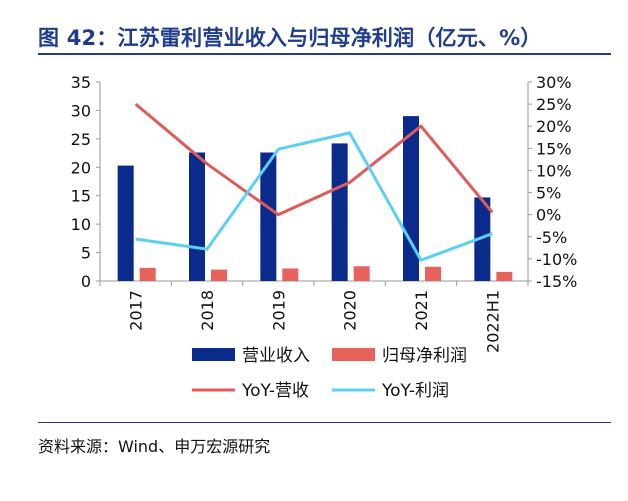 The image size is (628, 501). What do you see at coordinates (556, 281) in the screenshot?
I see `y-right-tick-label: -15%` at bounding box center [556, 281].